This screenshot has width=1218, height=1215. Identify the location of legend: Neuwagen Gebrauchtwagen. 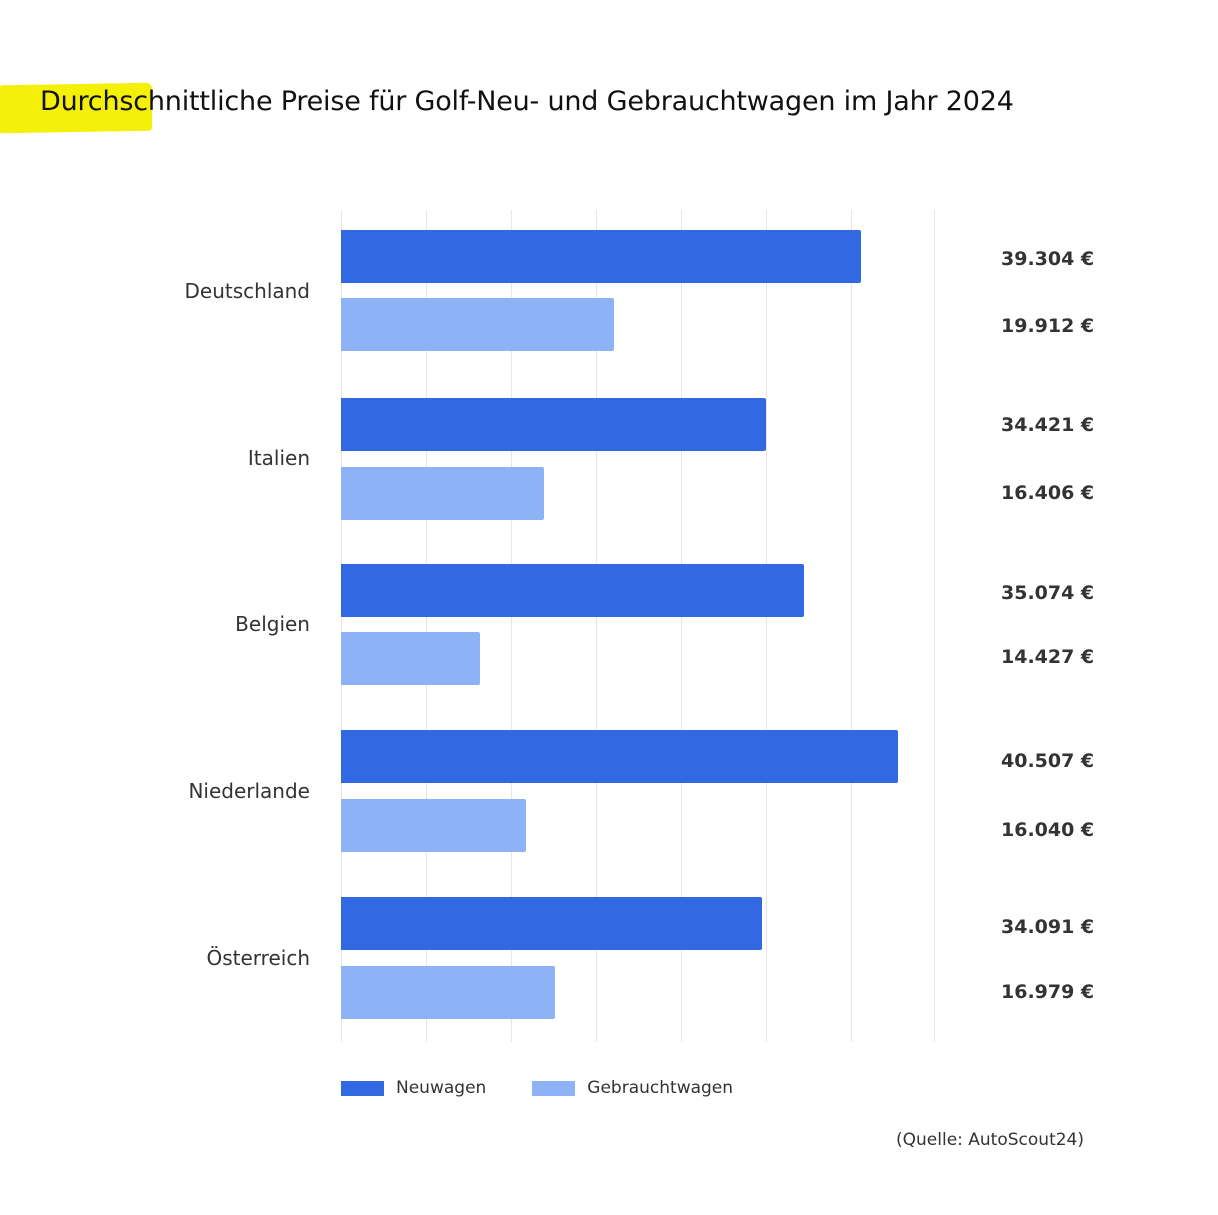
(560, 1088).